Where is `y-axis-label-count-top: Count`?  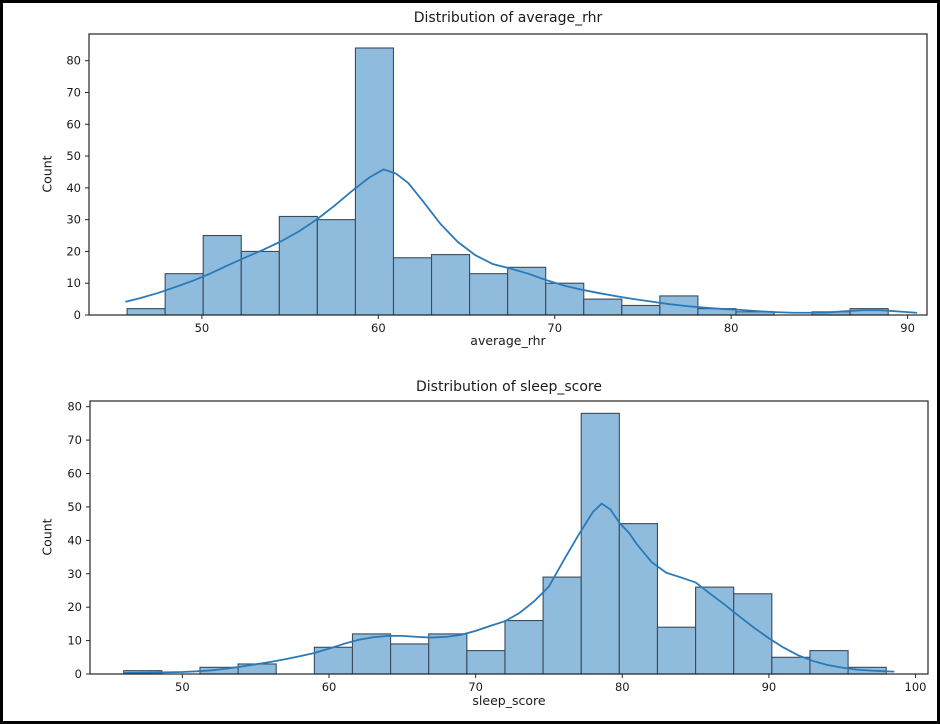 y-axis-label-count-top: Count is located at coordinates (47, 174).